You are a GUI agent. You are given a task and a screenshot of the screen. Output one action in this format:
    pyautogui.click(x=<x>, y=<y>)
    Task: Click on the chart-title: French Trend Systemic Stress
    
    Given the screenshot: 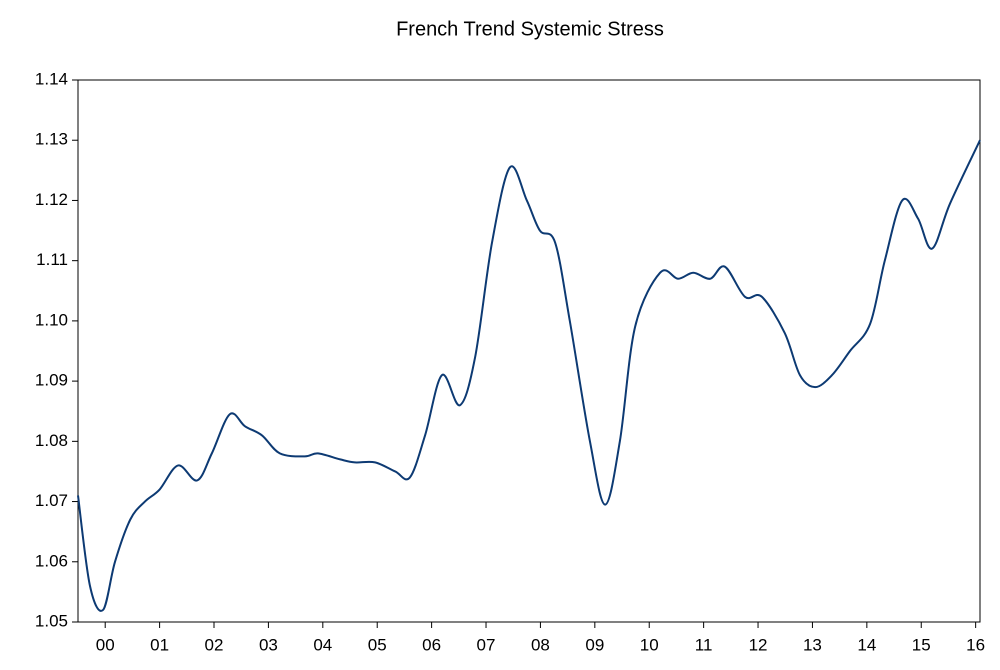 What is the action you would take?
    pyautogui.click(x=530, y=29)
    